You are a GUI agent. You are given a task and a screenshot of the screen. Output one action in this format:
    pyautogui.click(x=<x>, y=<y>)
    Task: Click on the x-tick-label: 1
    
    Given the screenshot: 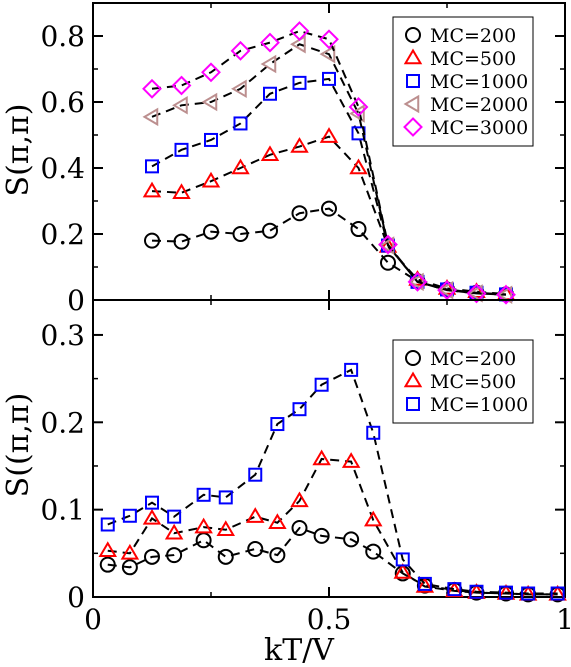 What is the action you would take?
    pyautogui.click(x=563, y=619)
    